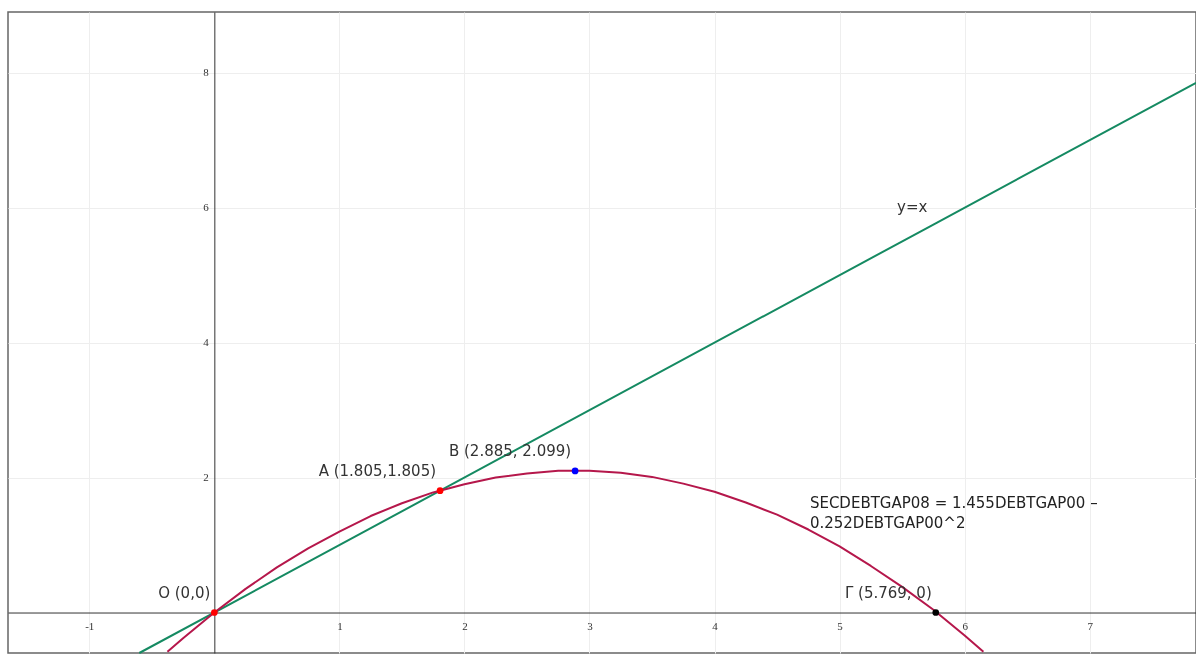  I want to click on annotation: SECDEBTGAP08 = 1.455DEBTGAP00 – 0.252DEBTGAP00^2, so click(953, 512).